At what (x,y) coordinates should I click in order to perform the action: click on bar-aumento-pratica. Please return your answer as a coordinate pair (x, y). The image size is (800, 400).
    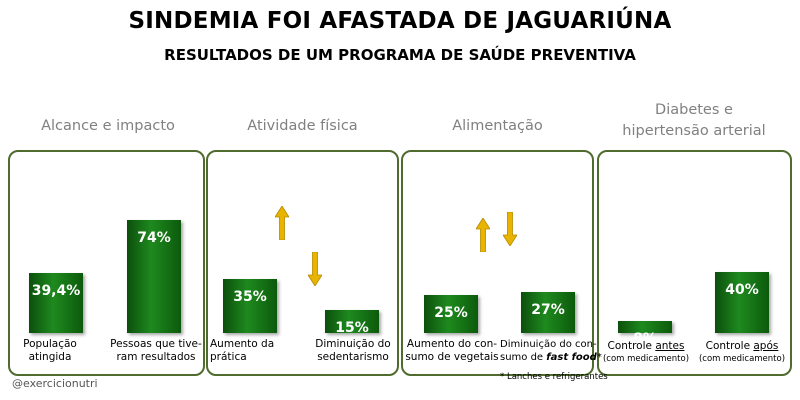
    Looking at the image, I should click on (250, 306).